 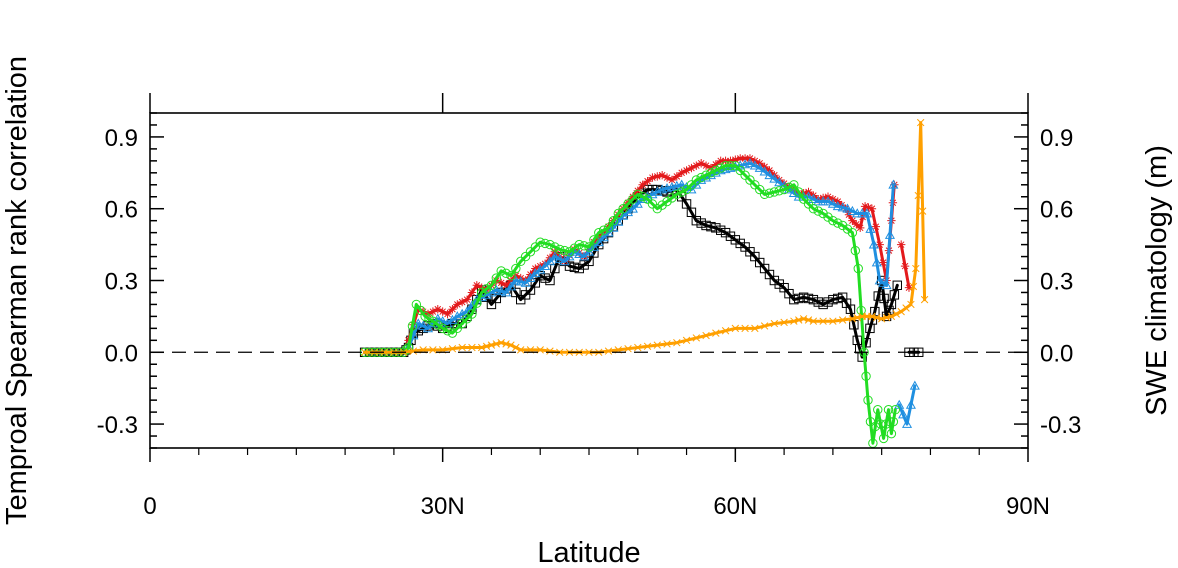 I want to click on x-tick-label: 90N, so click(x=1028, y=506).